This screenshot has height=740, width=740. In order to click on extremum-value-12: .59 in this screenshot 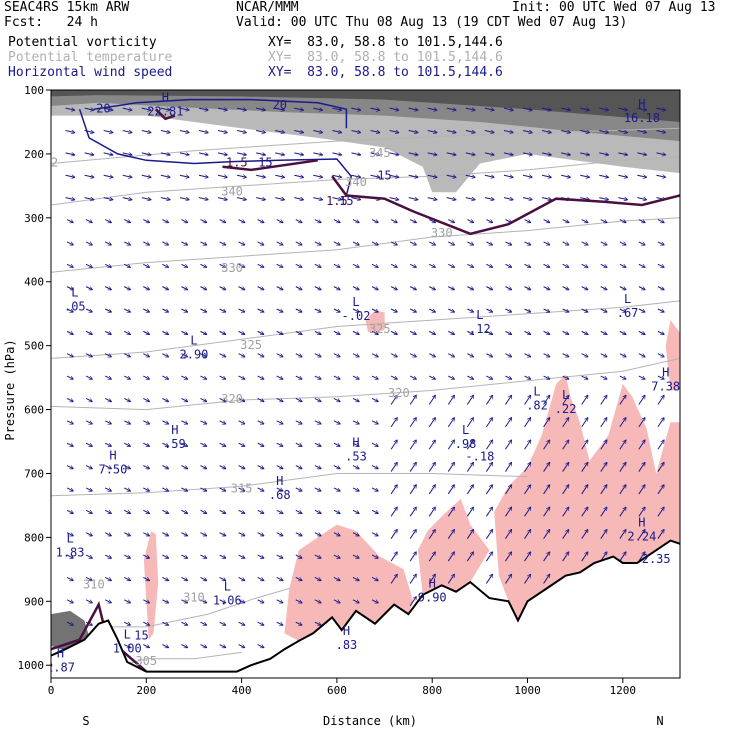, I will do `click(175, 444)`.